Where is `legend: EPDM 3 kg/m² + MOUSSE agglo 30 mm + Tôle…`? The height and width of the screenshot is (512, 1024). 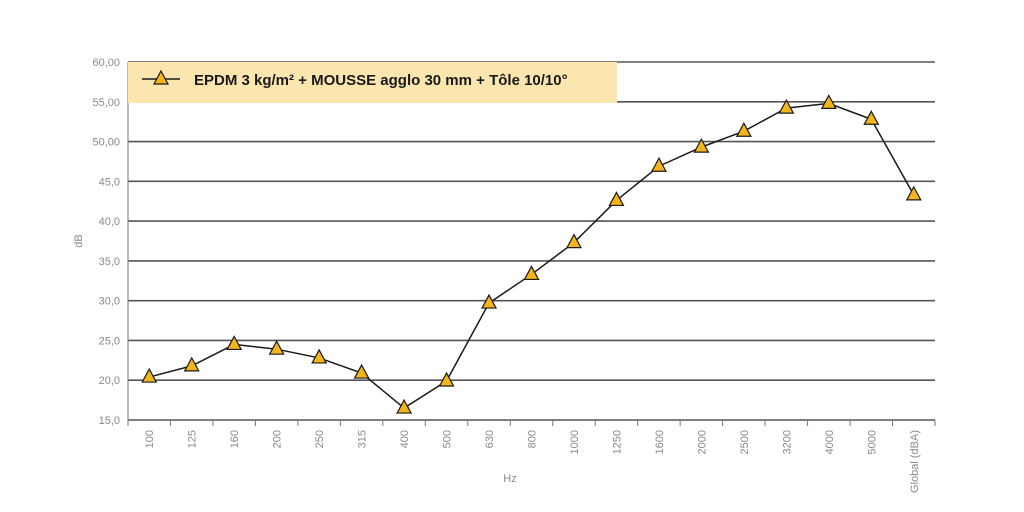 legend: EPDM 3 kg/m² + MOUSSE agglo 30 mm + Tôle… is located at coordinates (372, 82).